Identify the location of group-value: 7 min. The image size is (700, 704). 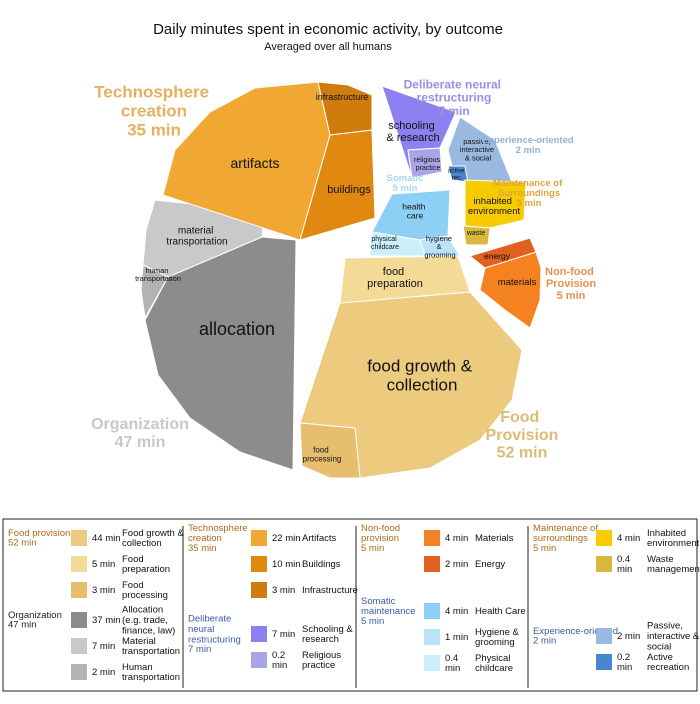
(453, 111).